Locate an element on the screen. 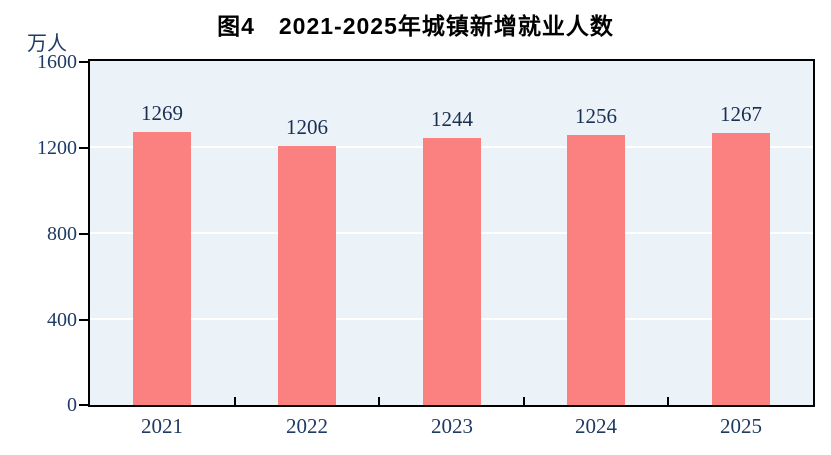  y-tick-label-0: 0 is located at coordinates (72, 405).